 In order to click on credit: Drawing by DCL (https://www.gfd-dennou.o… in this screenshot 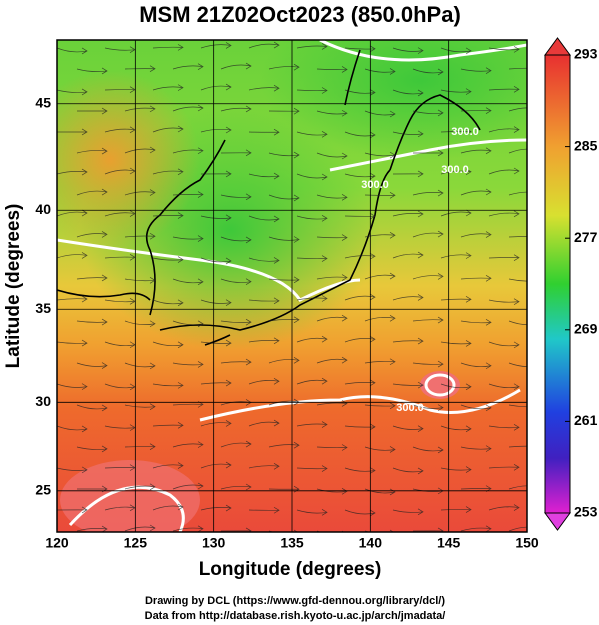, I will do `click(295, 601)`.